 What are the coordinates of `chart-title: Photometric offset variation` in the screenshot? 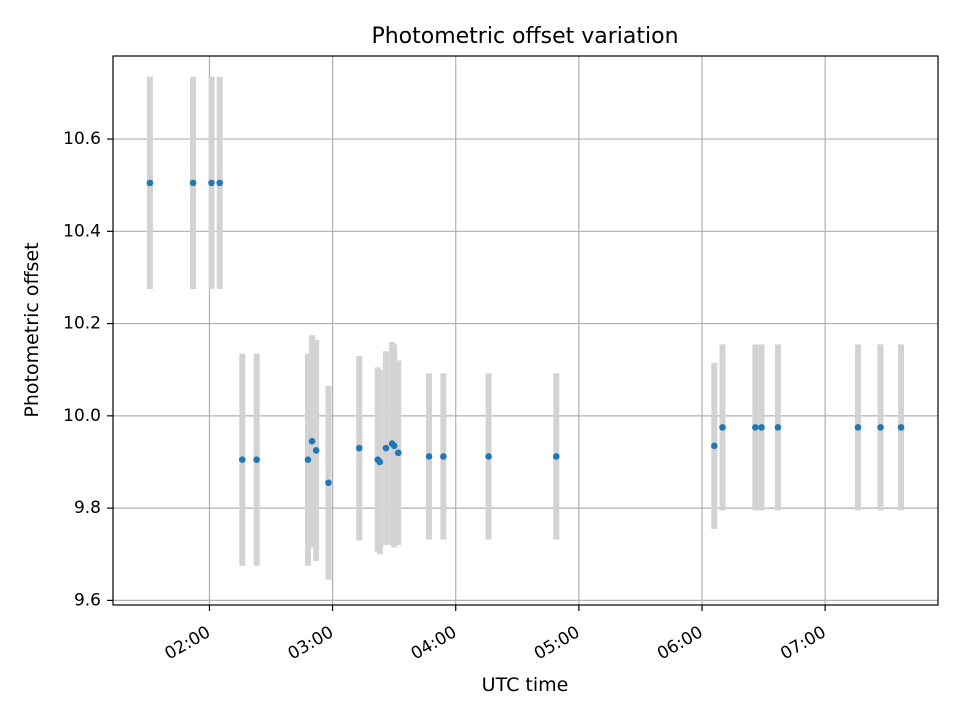 It's located at (524, 36).